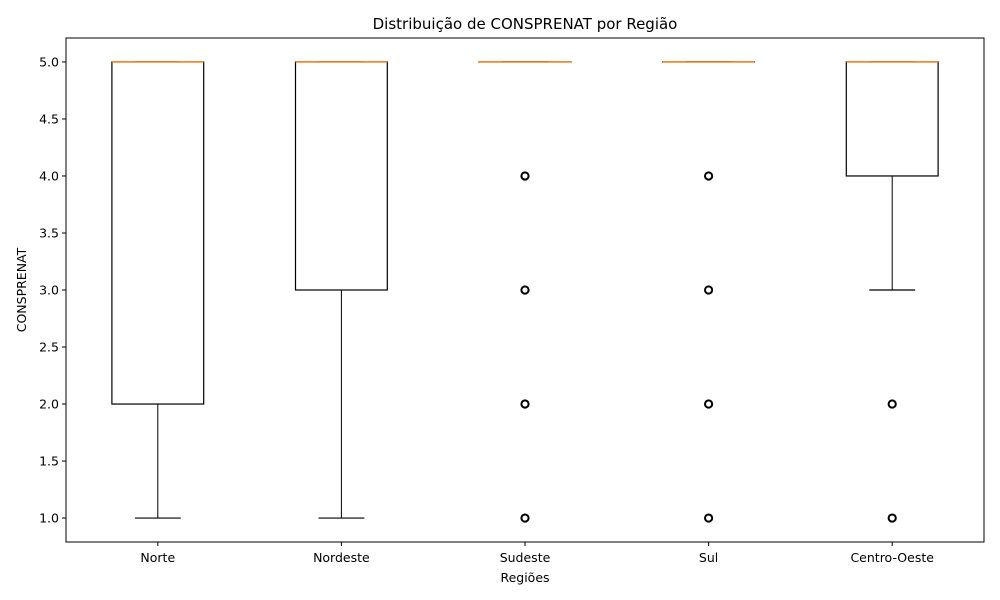 The width and height of the screenshot is (1000, 600). I want to click on y-tick-label: 4.0, so click(49, 175).